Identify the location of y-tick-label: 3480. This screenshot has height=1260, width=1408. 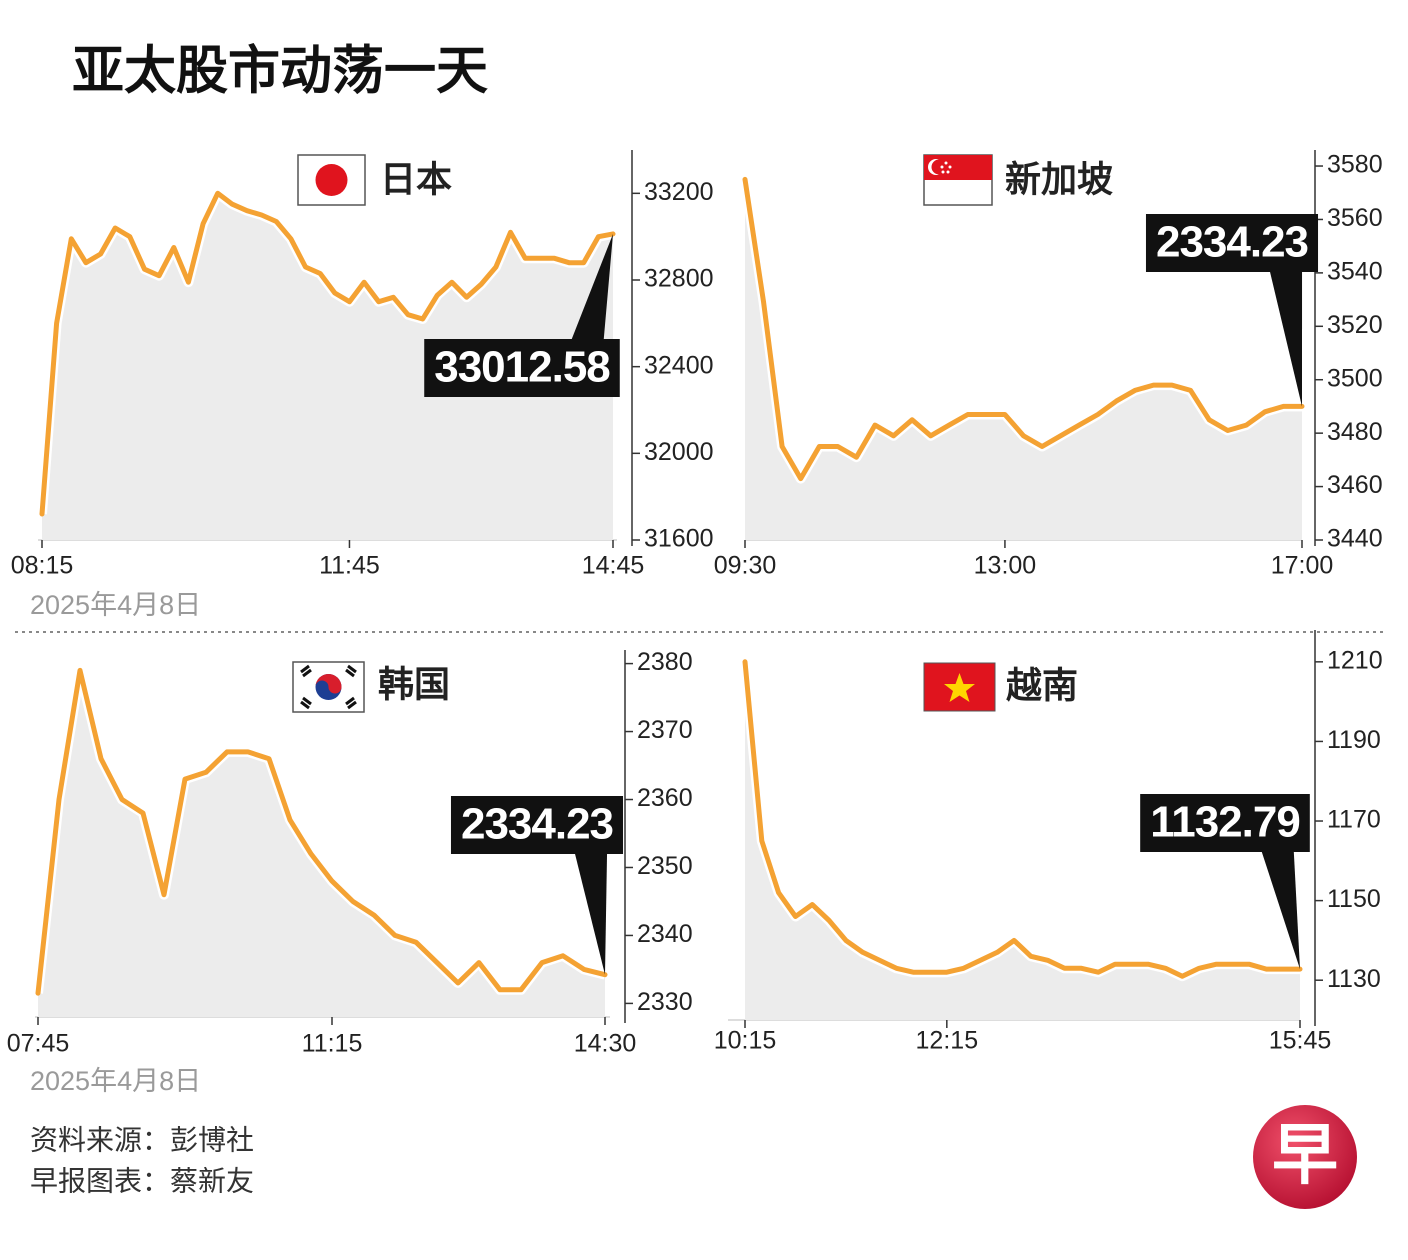
(1355, 432).